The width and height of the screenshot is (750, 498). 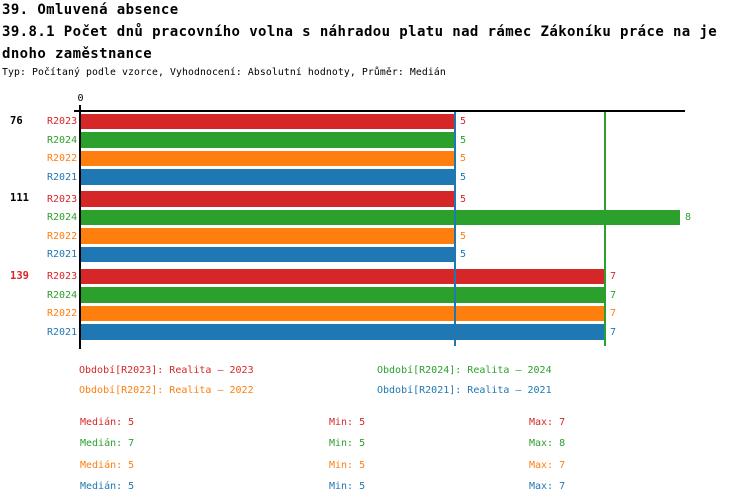 I want to click on stat-max-R2023: Max: 7, so click(x=547, y=422).